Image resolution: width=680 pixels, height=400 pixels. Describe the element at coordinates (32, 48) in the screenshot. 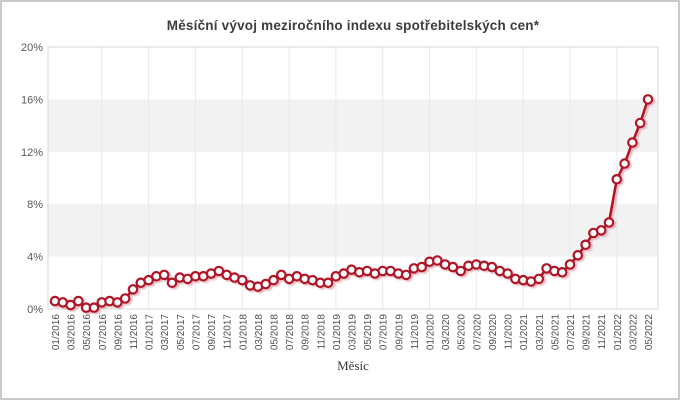

I see `y-axis-tick-label: 20%` at that location.